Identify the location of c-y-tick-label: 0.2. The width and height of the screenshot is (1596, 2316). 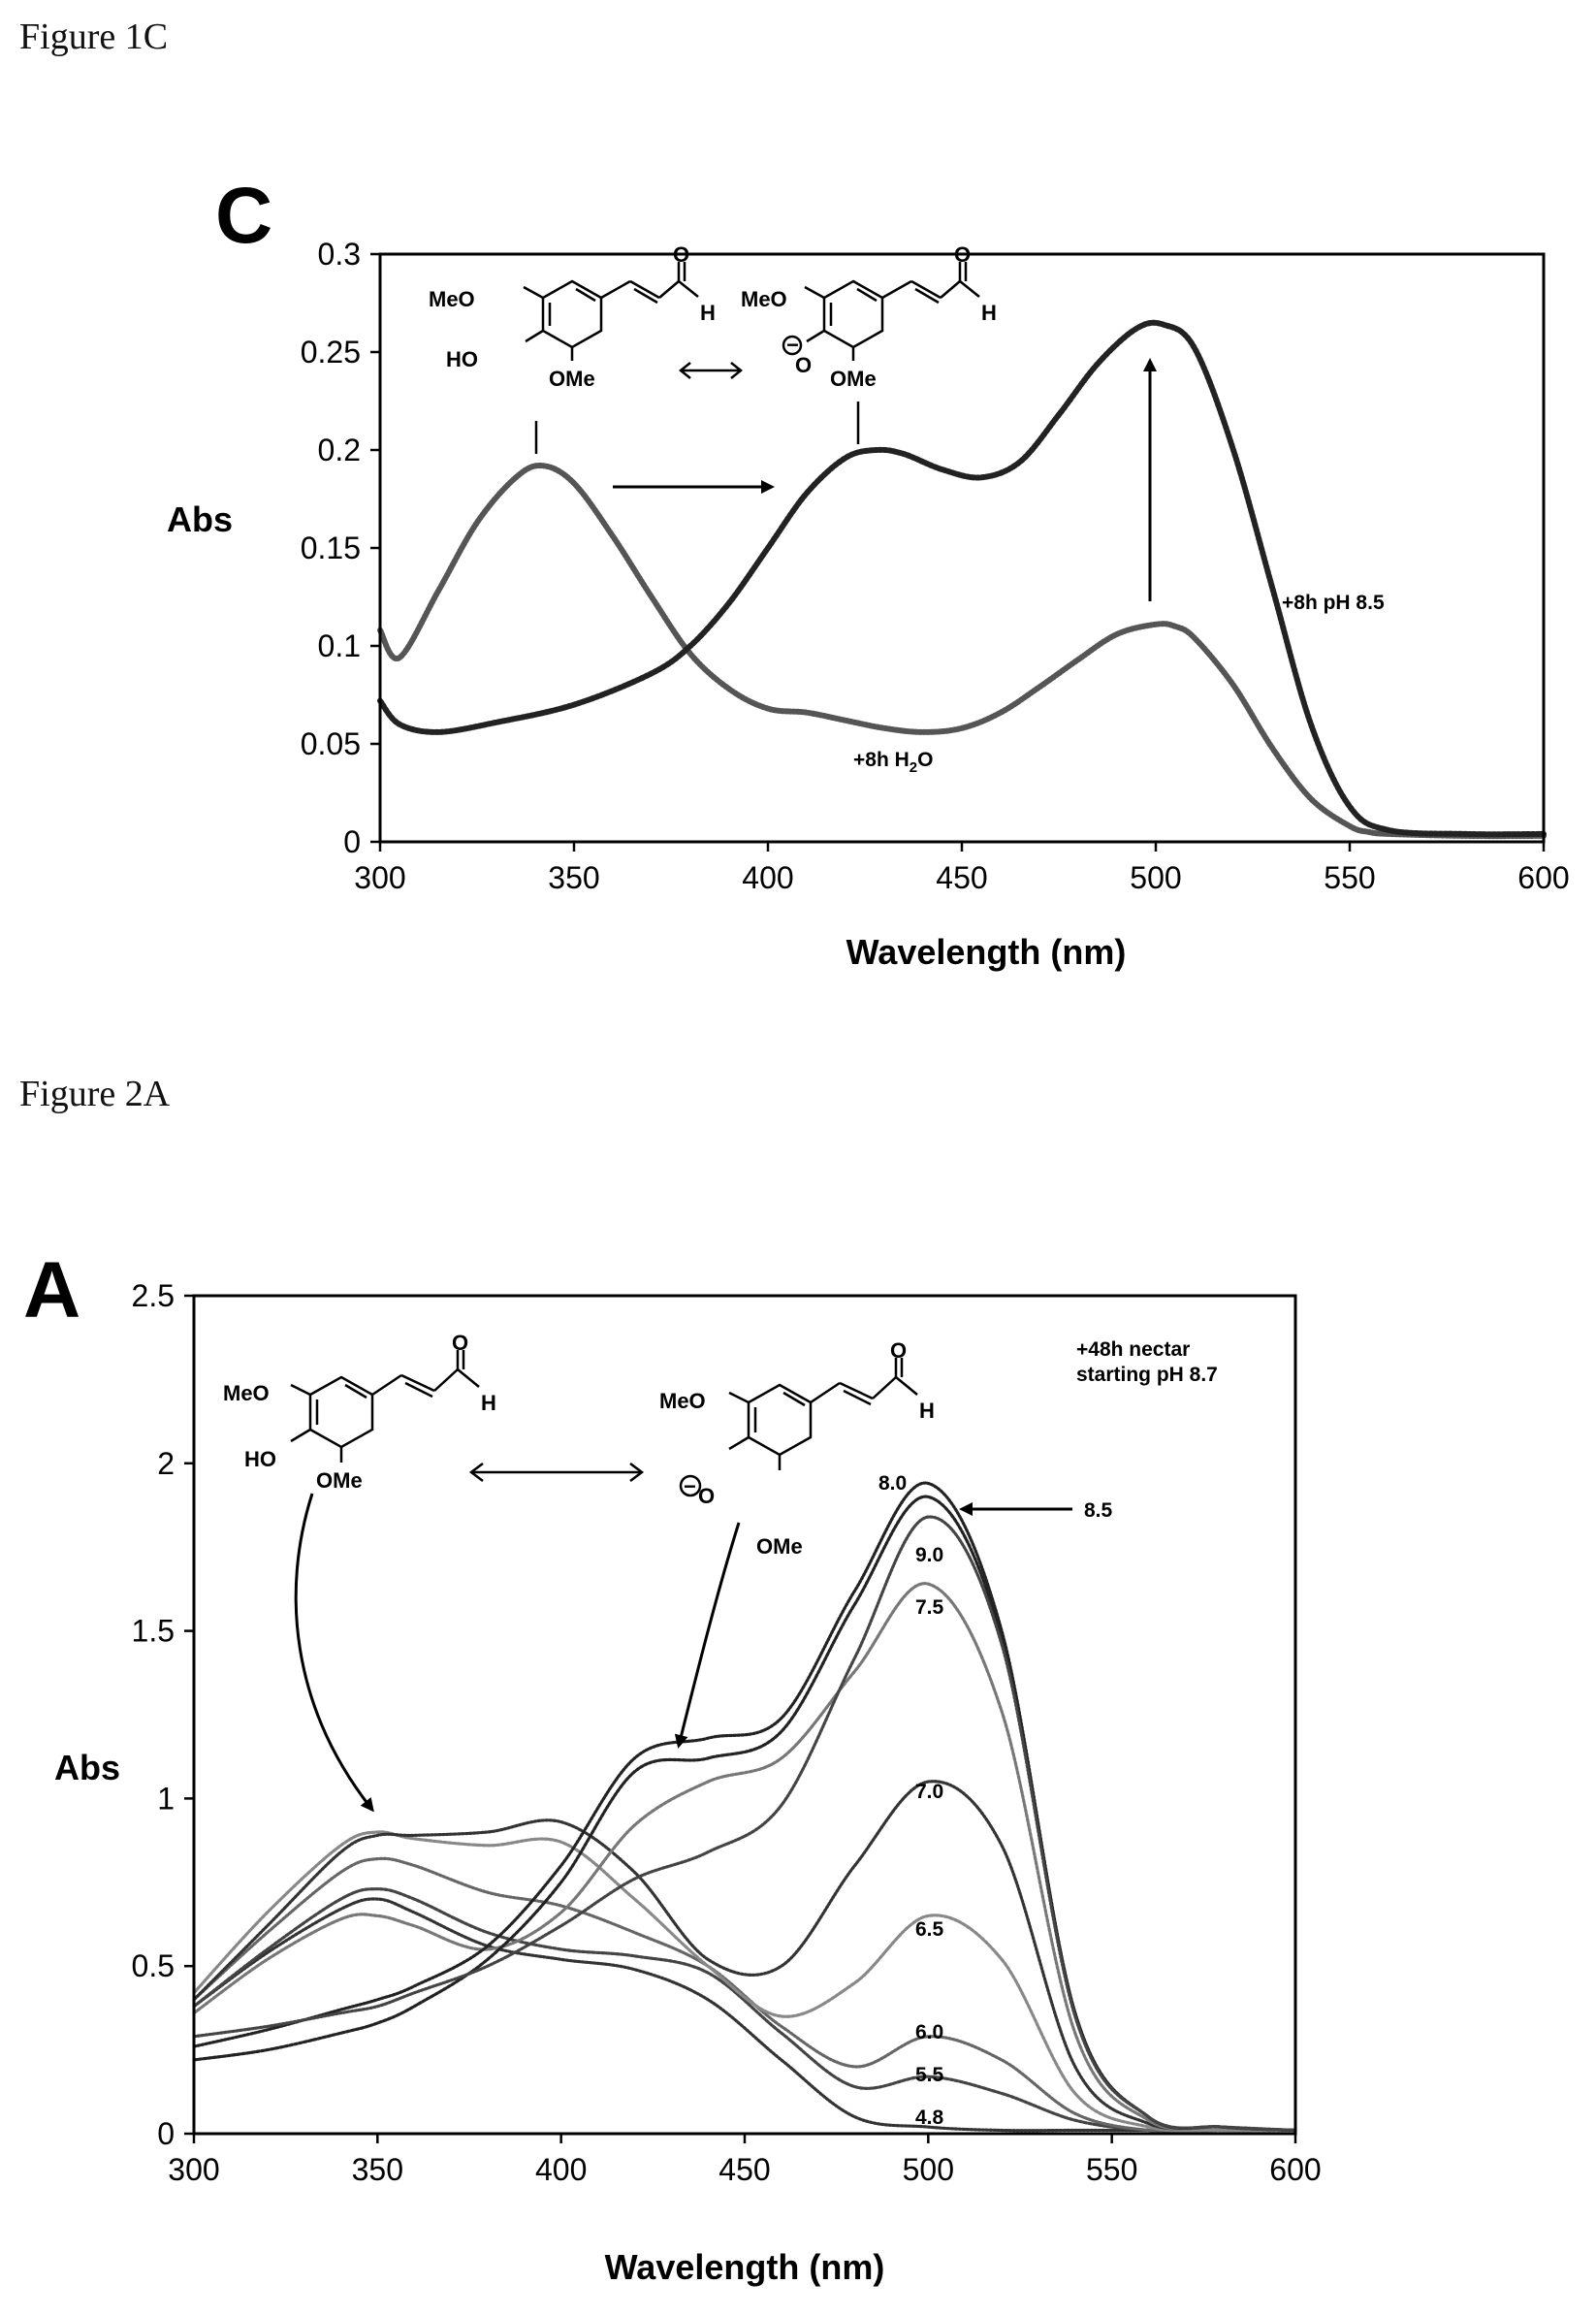
(339, 450).